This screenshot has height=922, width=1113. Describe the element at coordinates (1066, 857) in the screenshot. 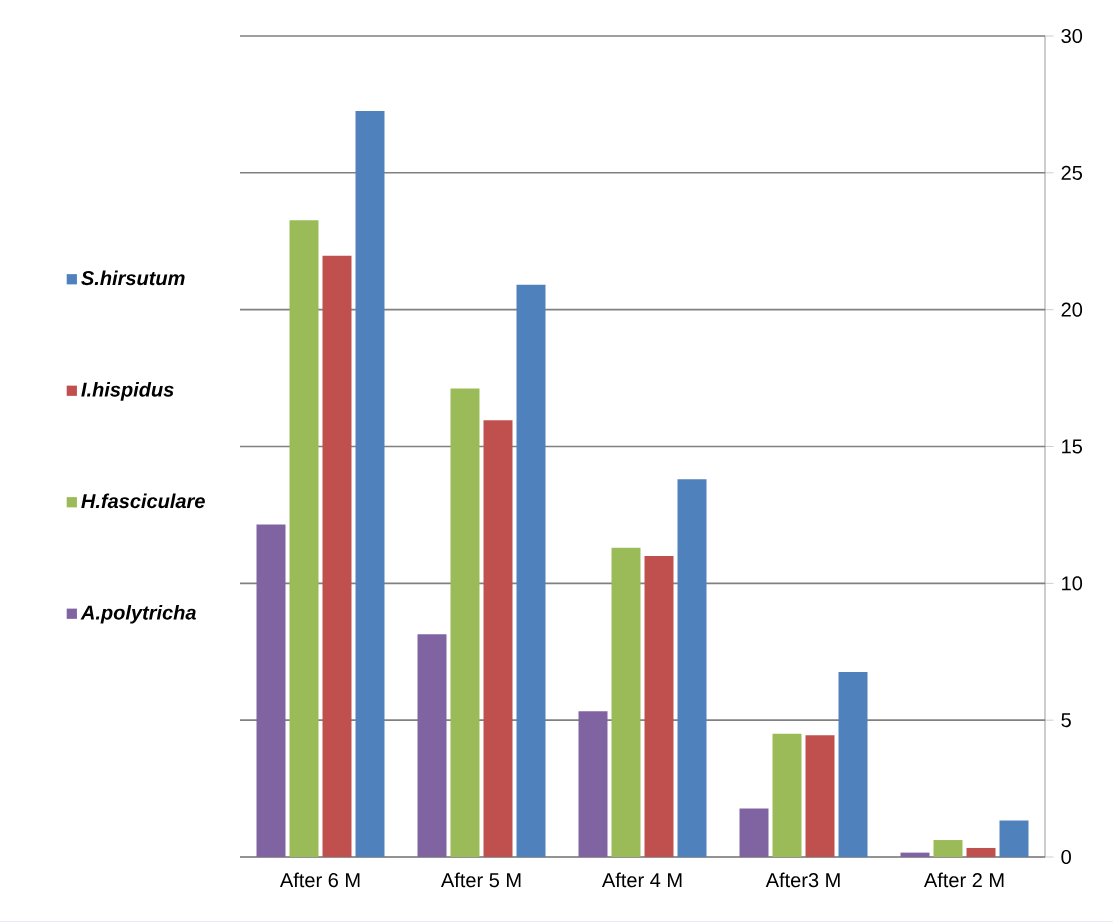

I see `y-tick-label: 0` at that location.